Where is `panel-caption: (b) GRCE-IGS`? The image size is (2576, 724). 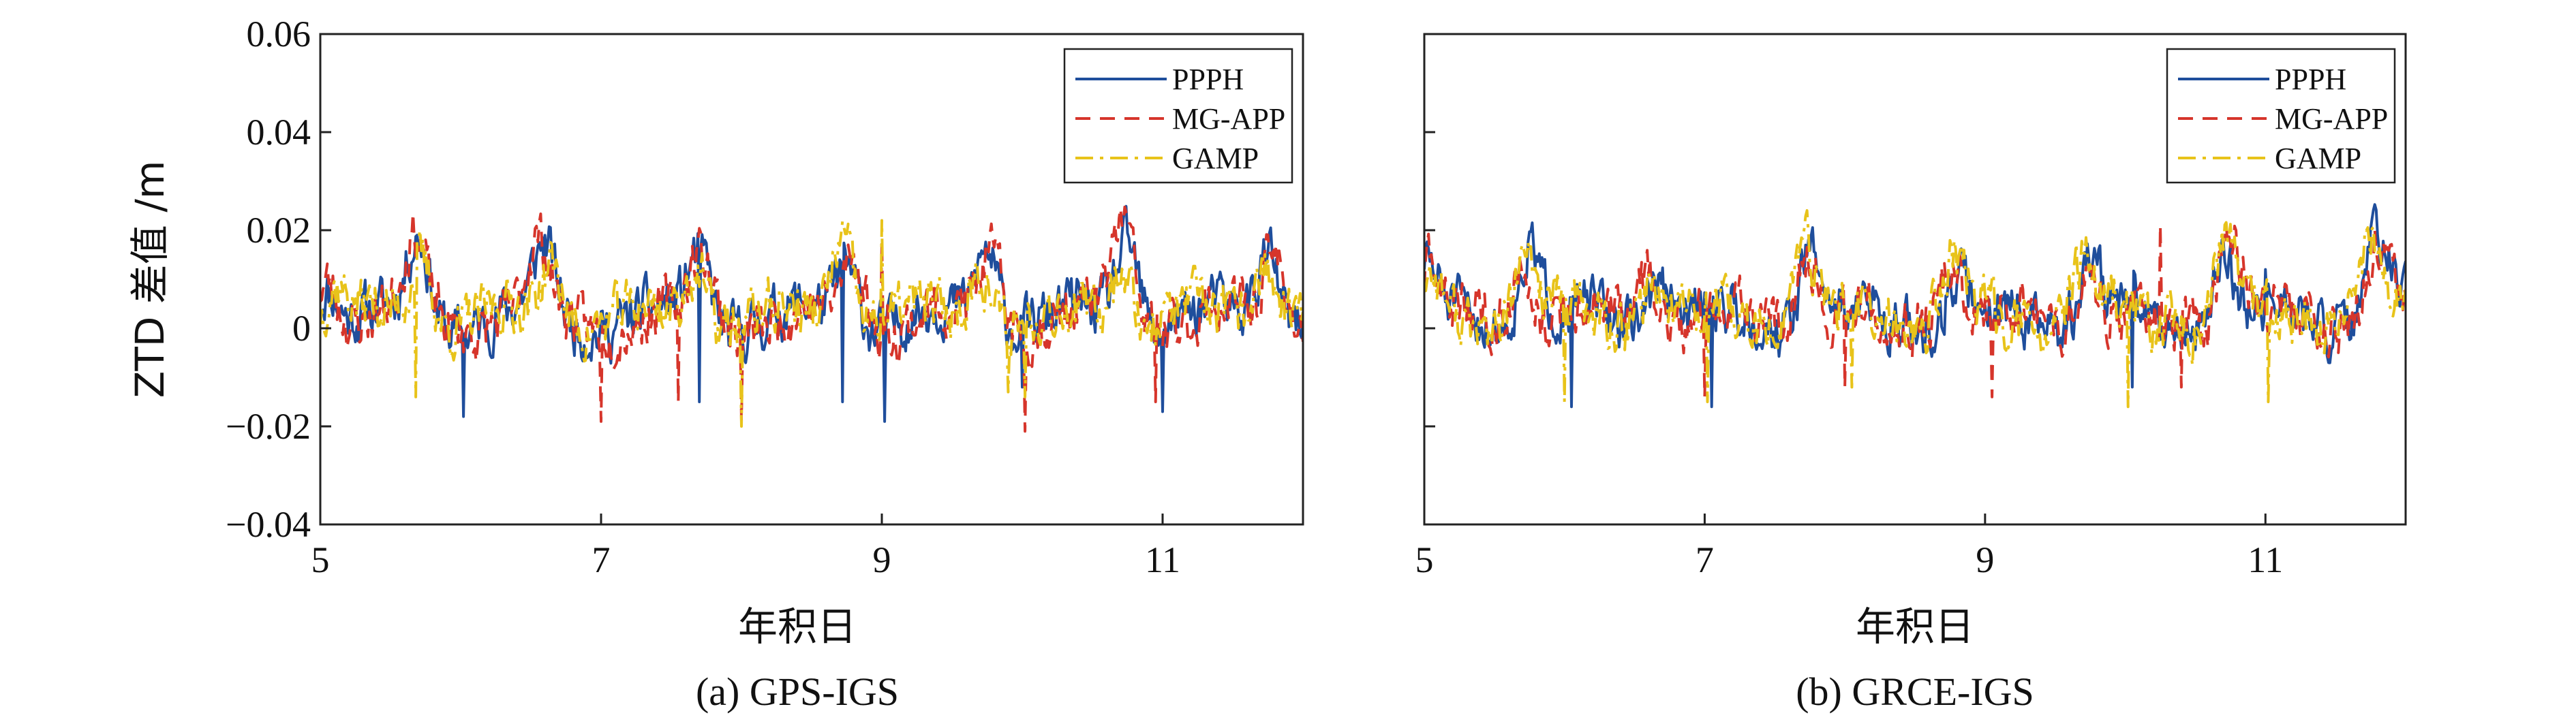
panel-caption: (b) GRCE-IGS is located at coordinates (1915, 692).